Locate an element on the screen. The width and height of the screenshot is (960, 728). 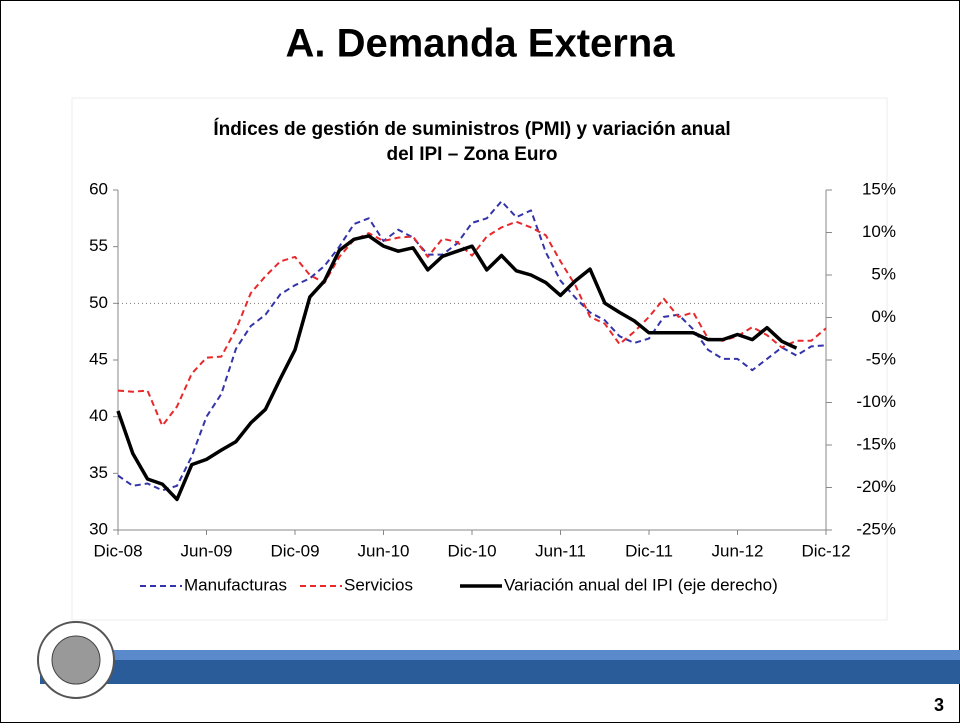
chart-title: del IPI – Zona Euro is located at coordinates (471, 154).